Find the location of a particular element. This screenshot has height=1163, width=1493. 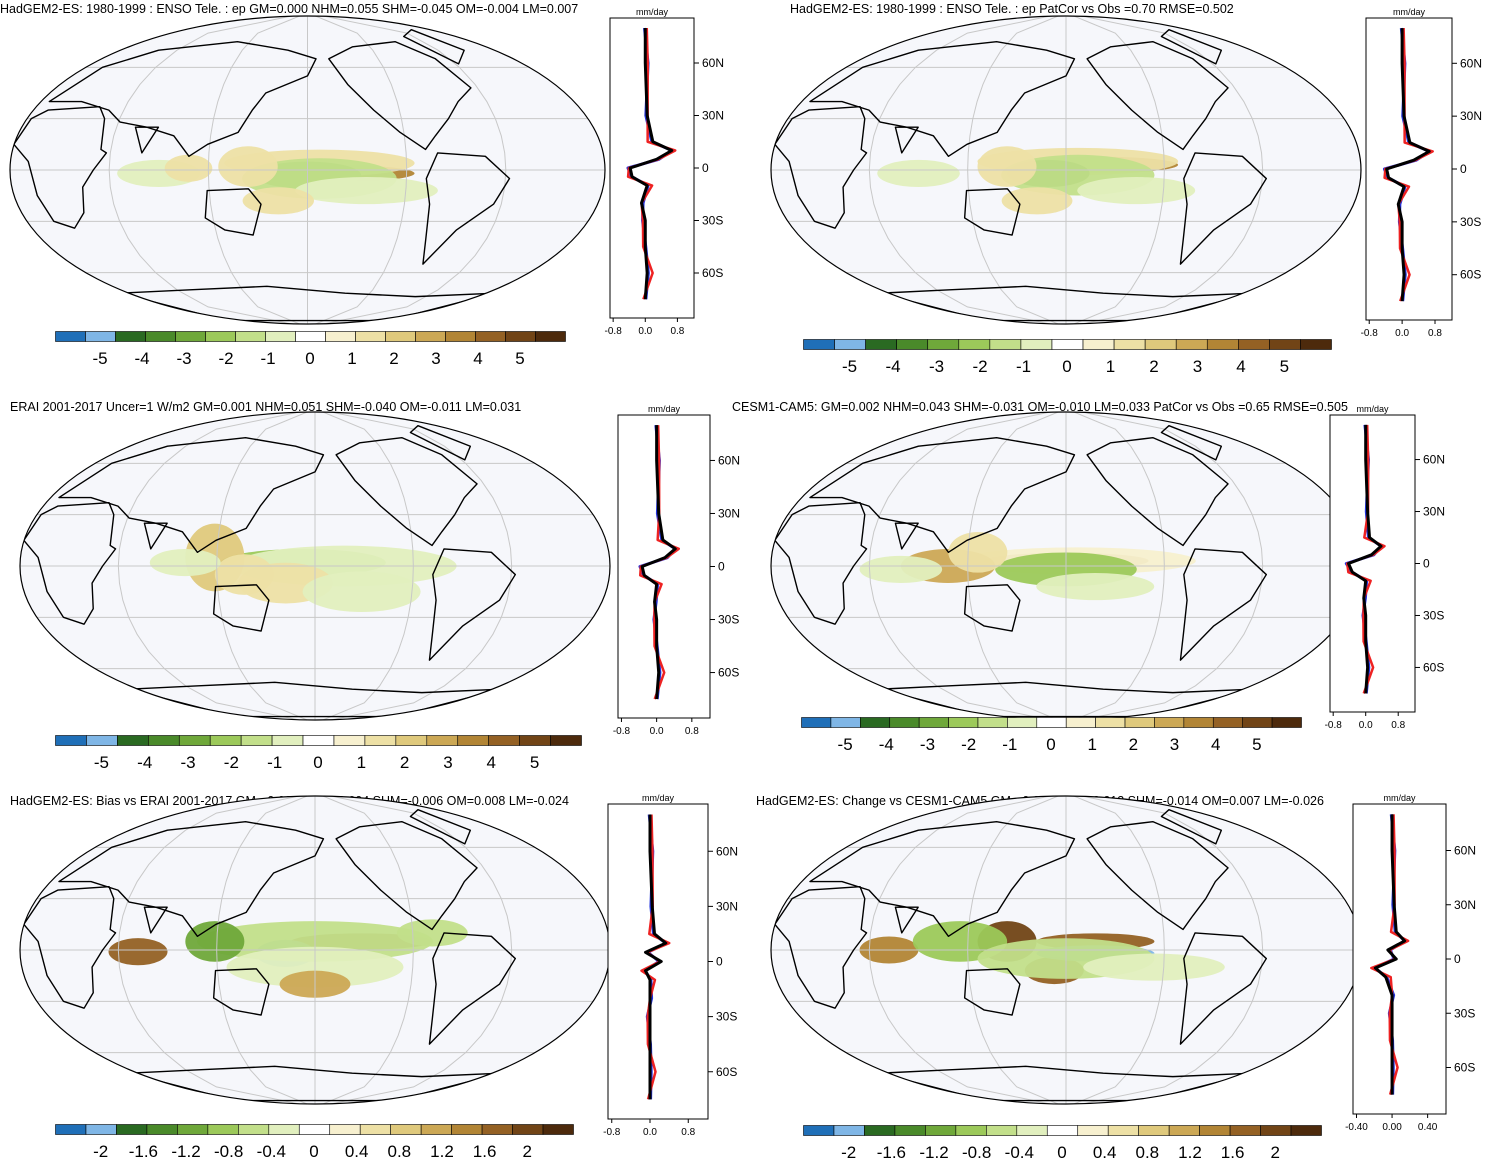

zonal-xtick-label: -0.8 is located at coordinates (1370, 333).